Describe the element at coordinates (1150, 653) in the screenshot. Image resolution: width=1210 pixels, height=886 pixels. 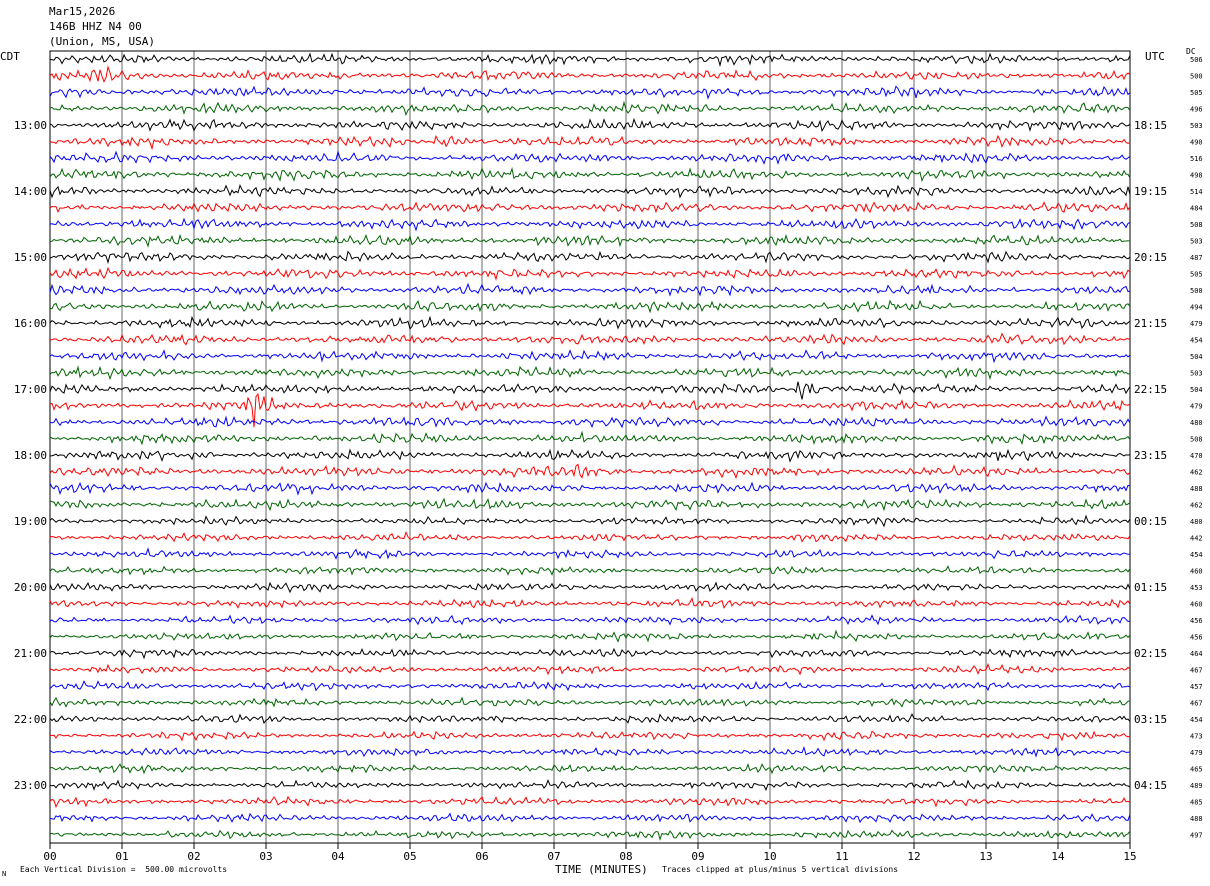
I see `right-hour-label: 02:15` at that location.